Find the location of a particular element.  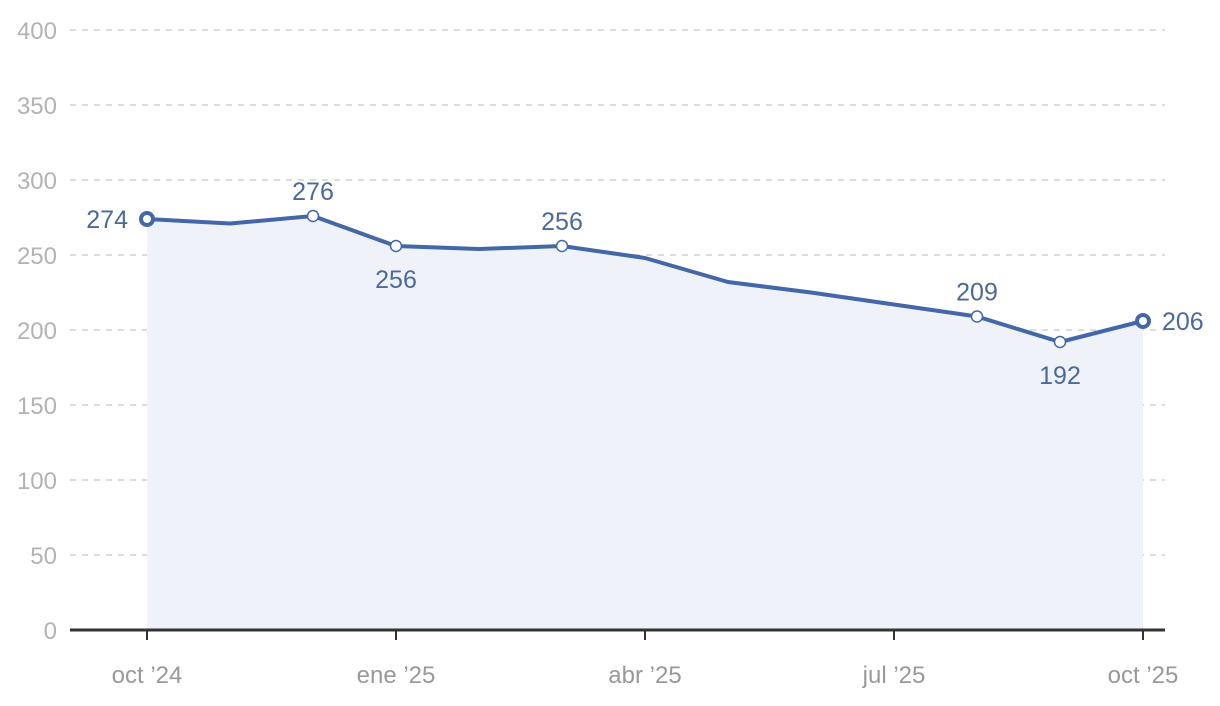

data-label: 192 is located at coordinates (1060, 376).